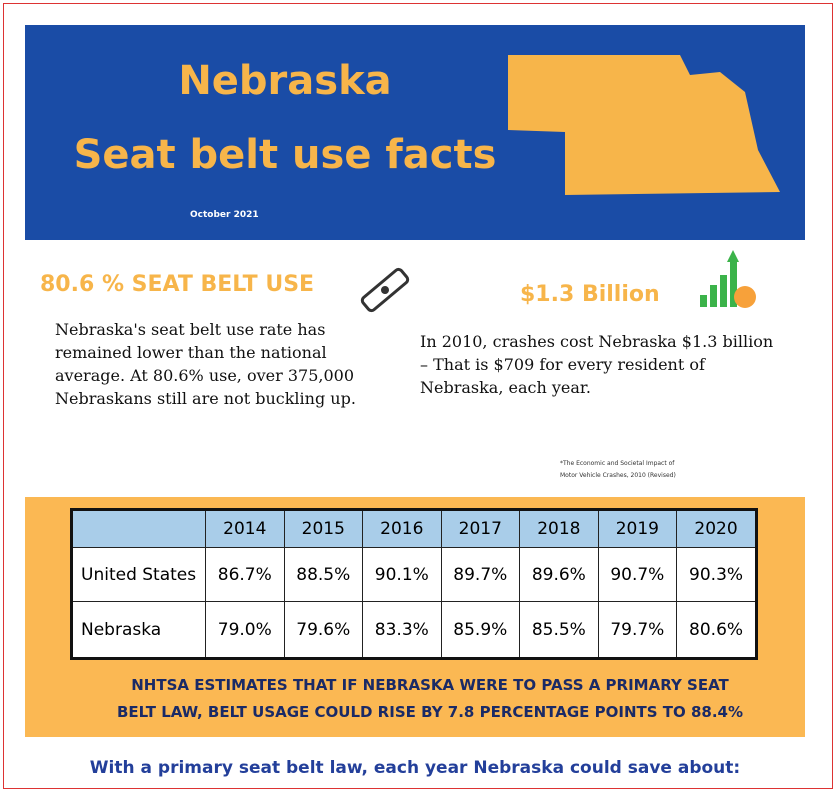 This screenshot has height=794, width=838. Describe the element at coordinates (323, 630) in the screenshot. I see `table-cell: 79.6%` at that location.